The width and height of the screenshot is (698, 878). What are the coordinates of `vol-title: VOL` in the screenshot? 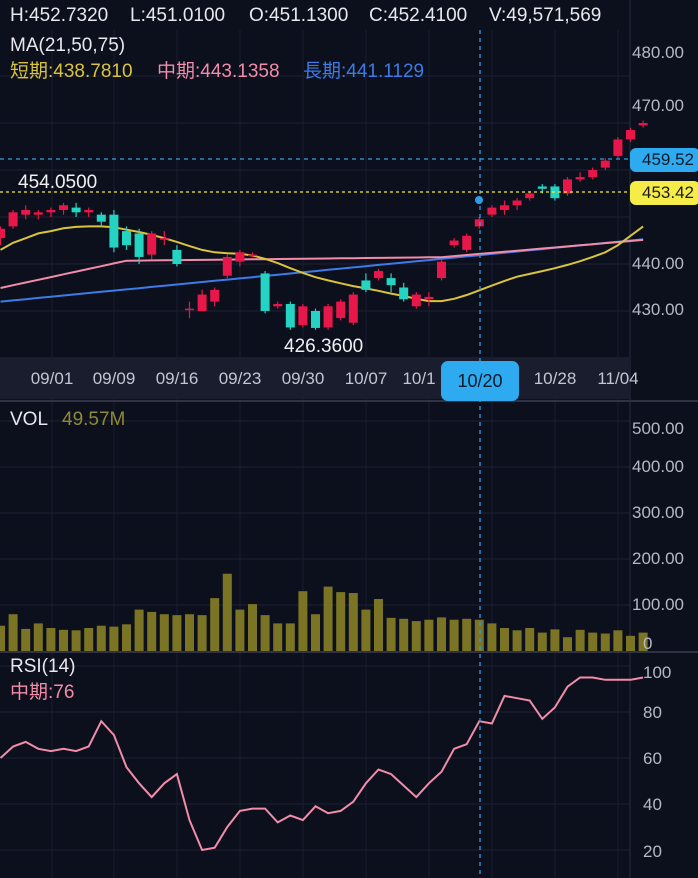 It's located at (29, 419).